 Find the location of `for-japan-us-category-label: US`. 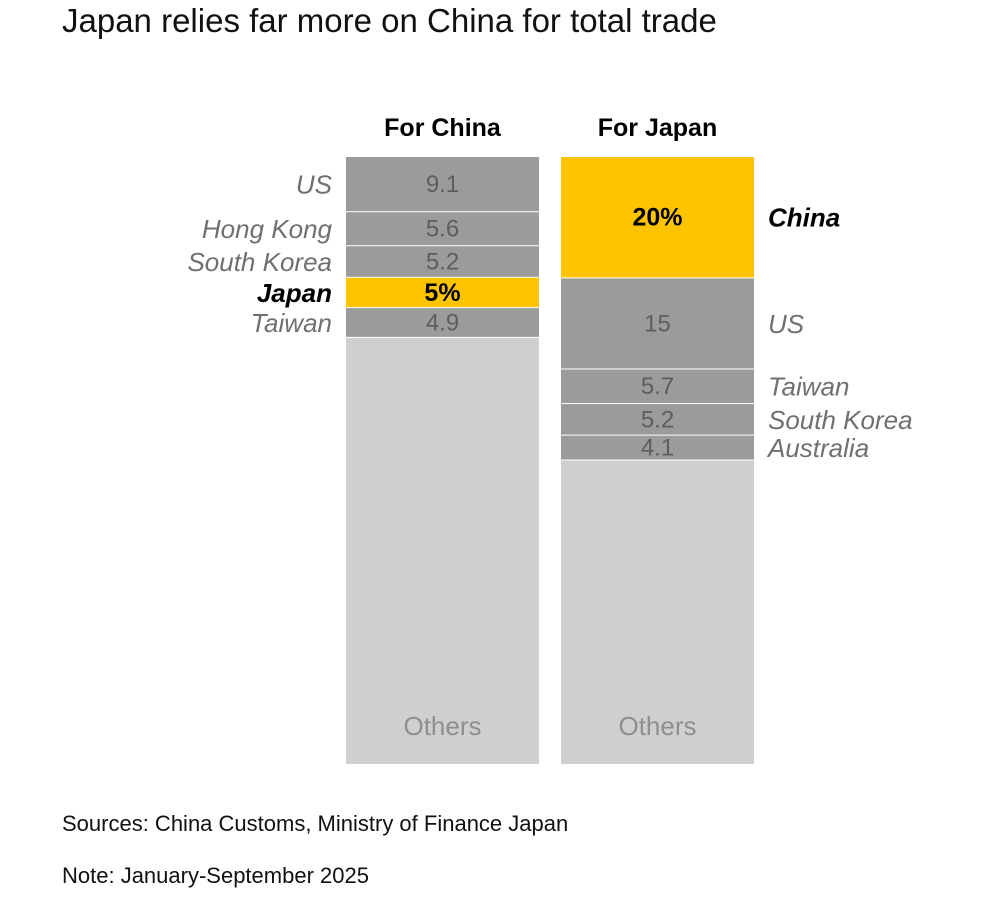

for-japan-us-category-label: US is located at coordinates (786, 324).